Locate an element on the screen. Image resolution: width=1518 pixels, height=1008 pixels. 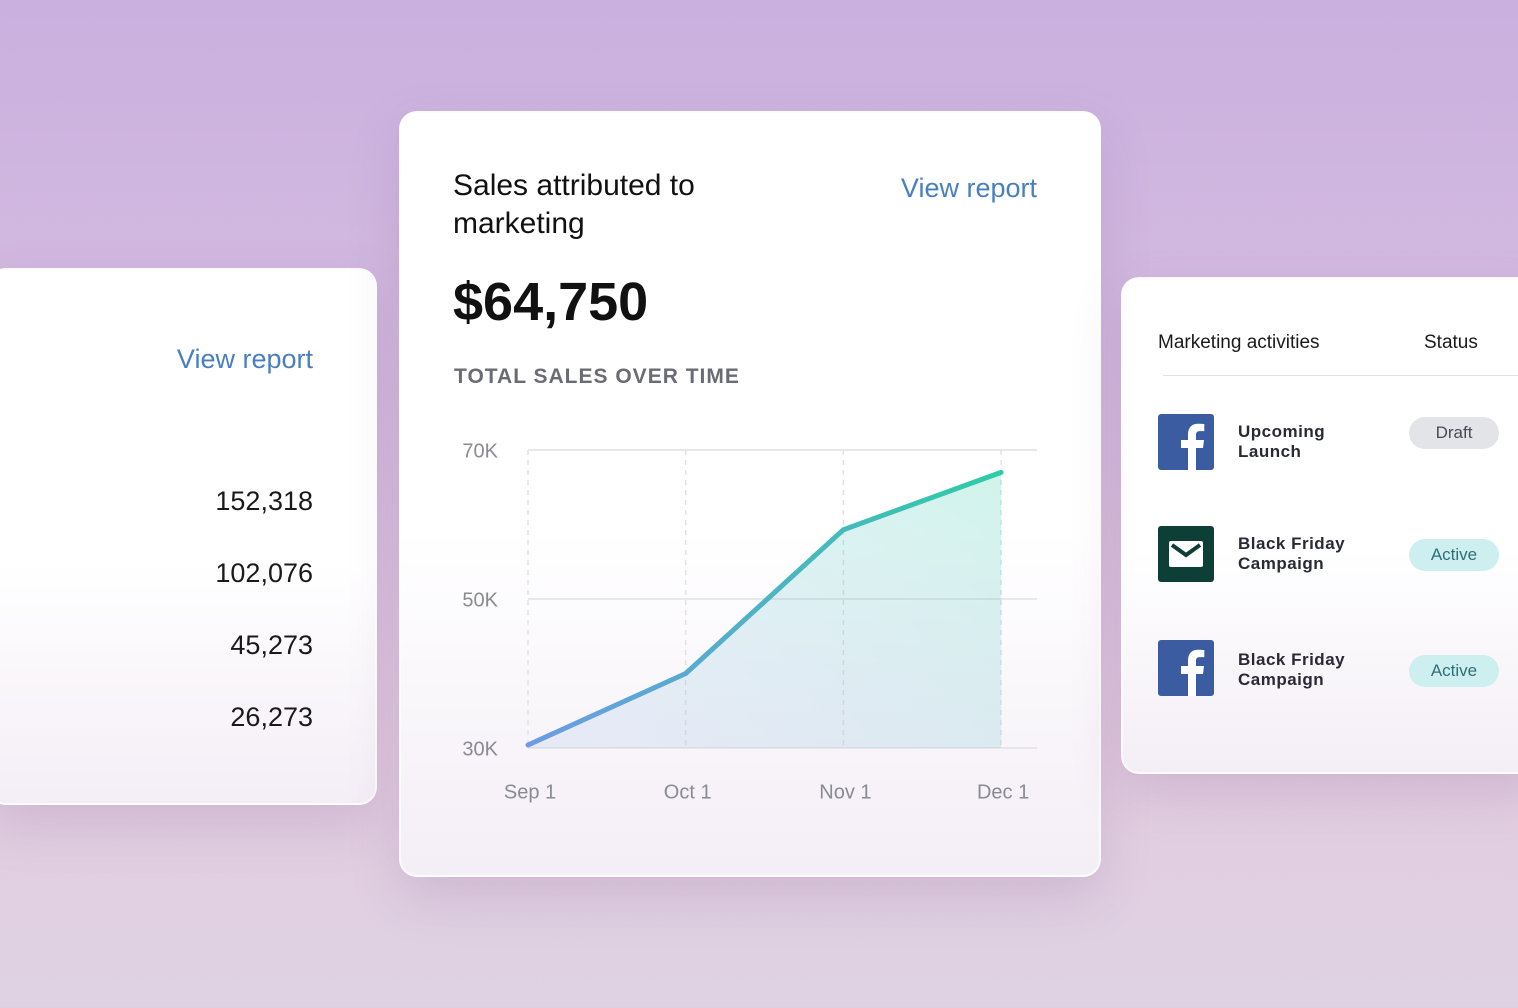
status-pill: Draft is located at coordinates (1454, 433).